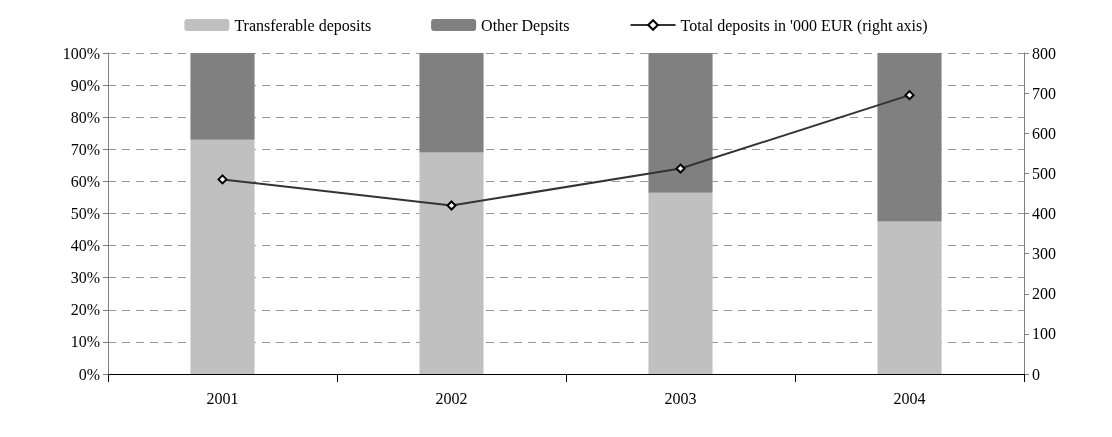 This screenshot has height=437, width=1112. What do you see at coordinates (680, 398) in the screenshot?
I see `x-tick-label: 2003` at bounding box center [680, 398].